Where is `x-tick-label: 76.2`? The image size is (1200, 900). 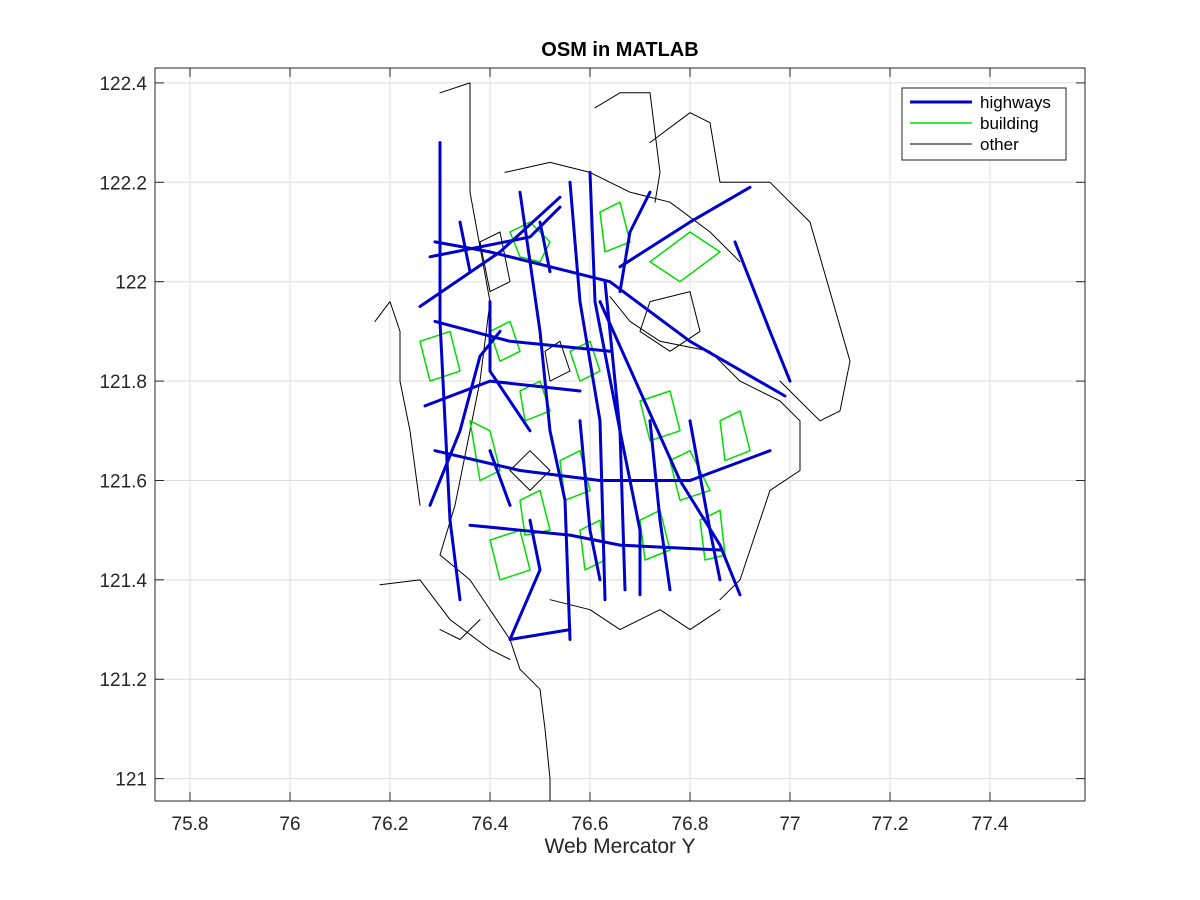
x-tick-label: 76.2 is located at coordinates (390, 824).